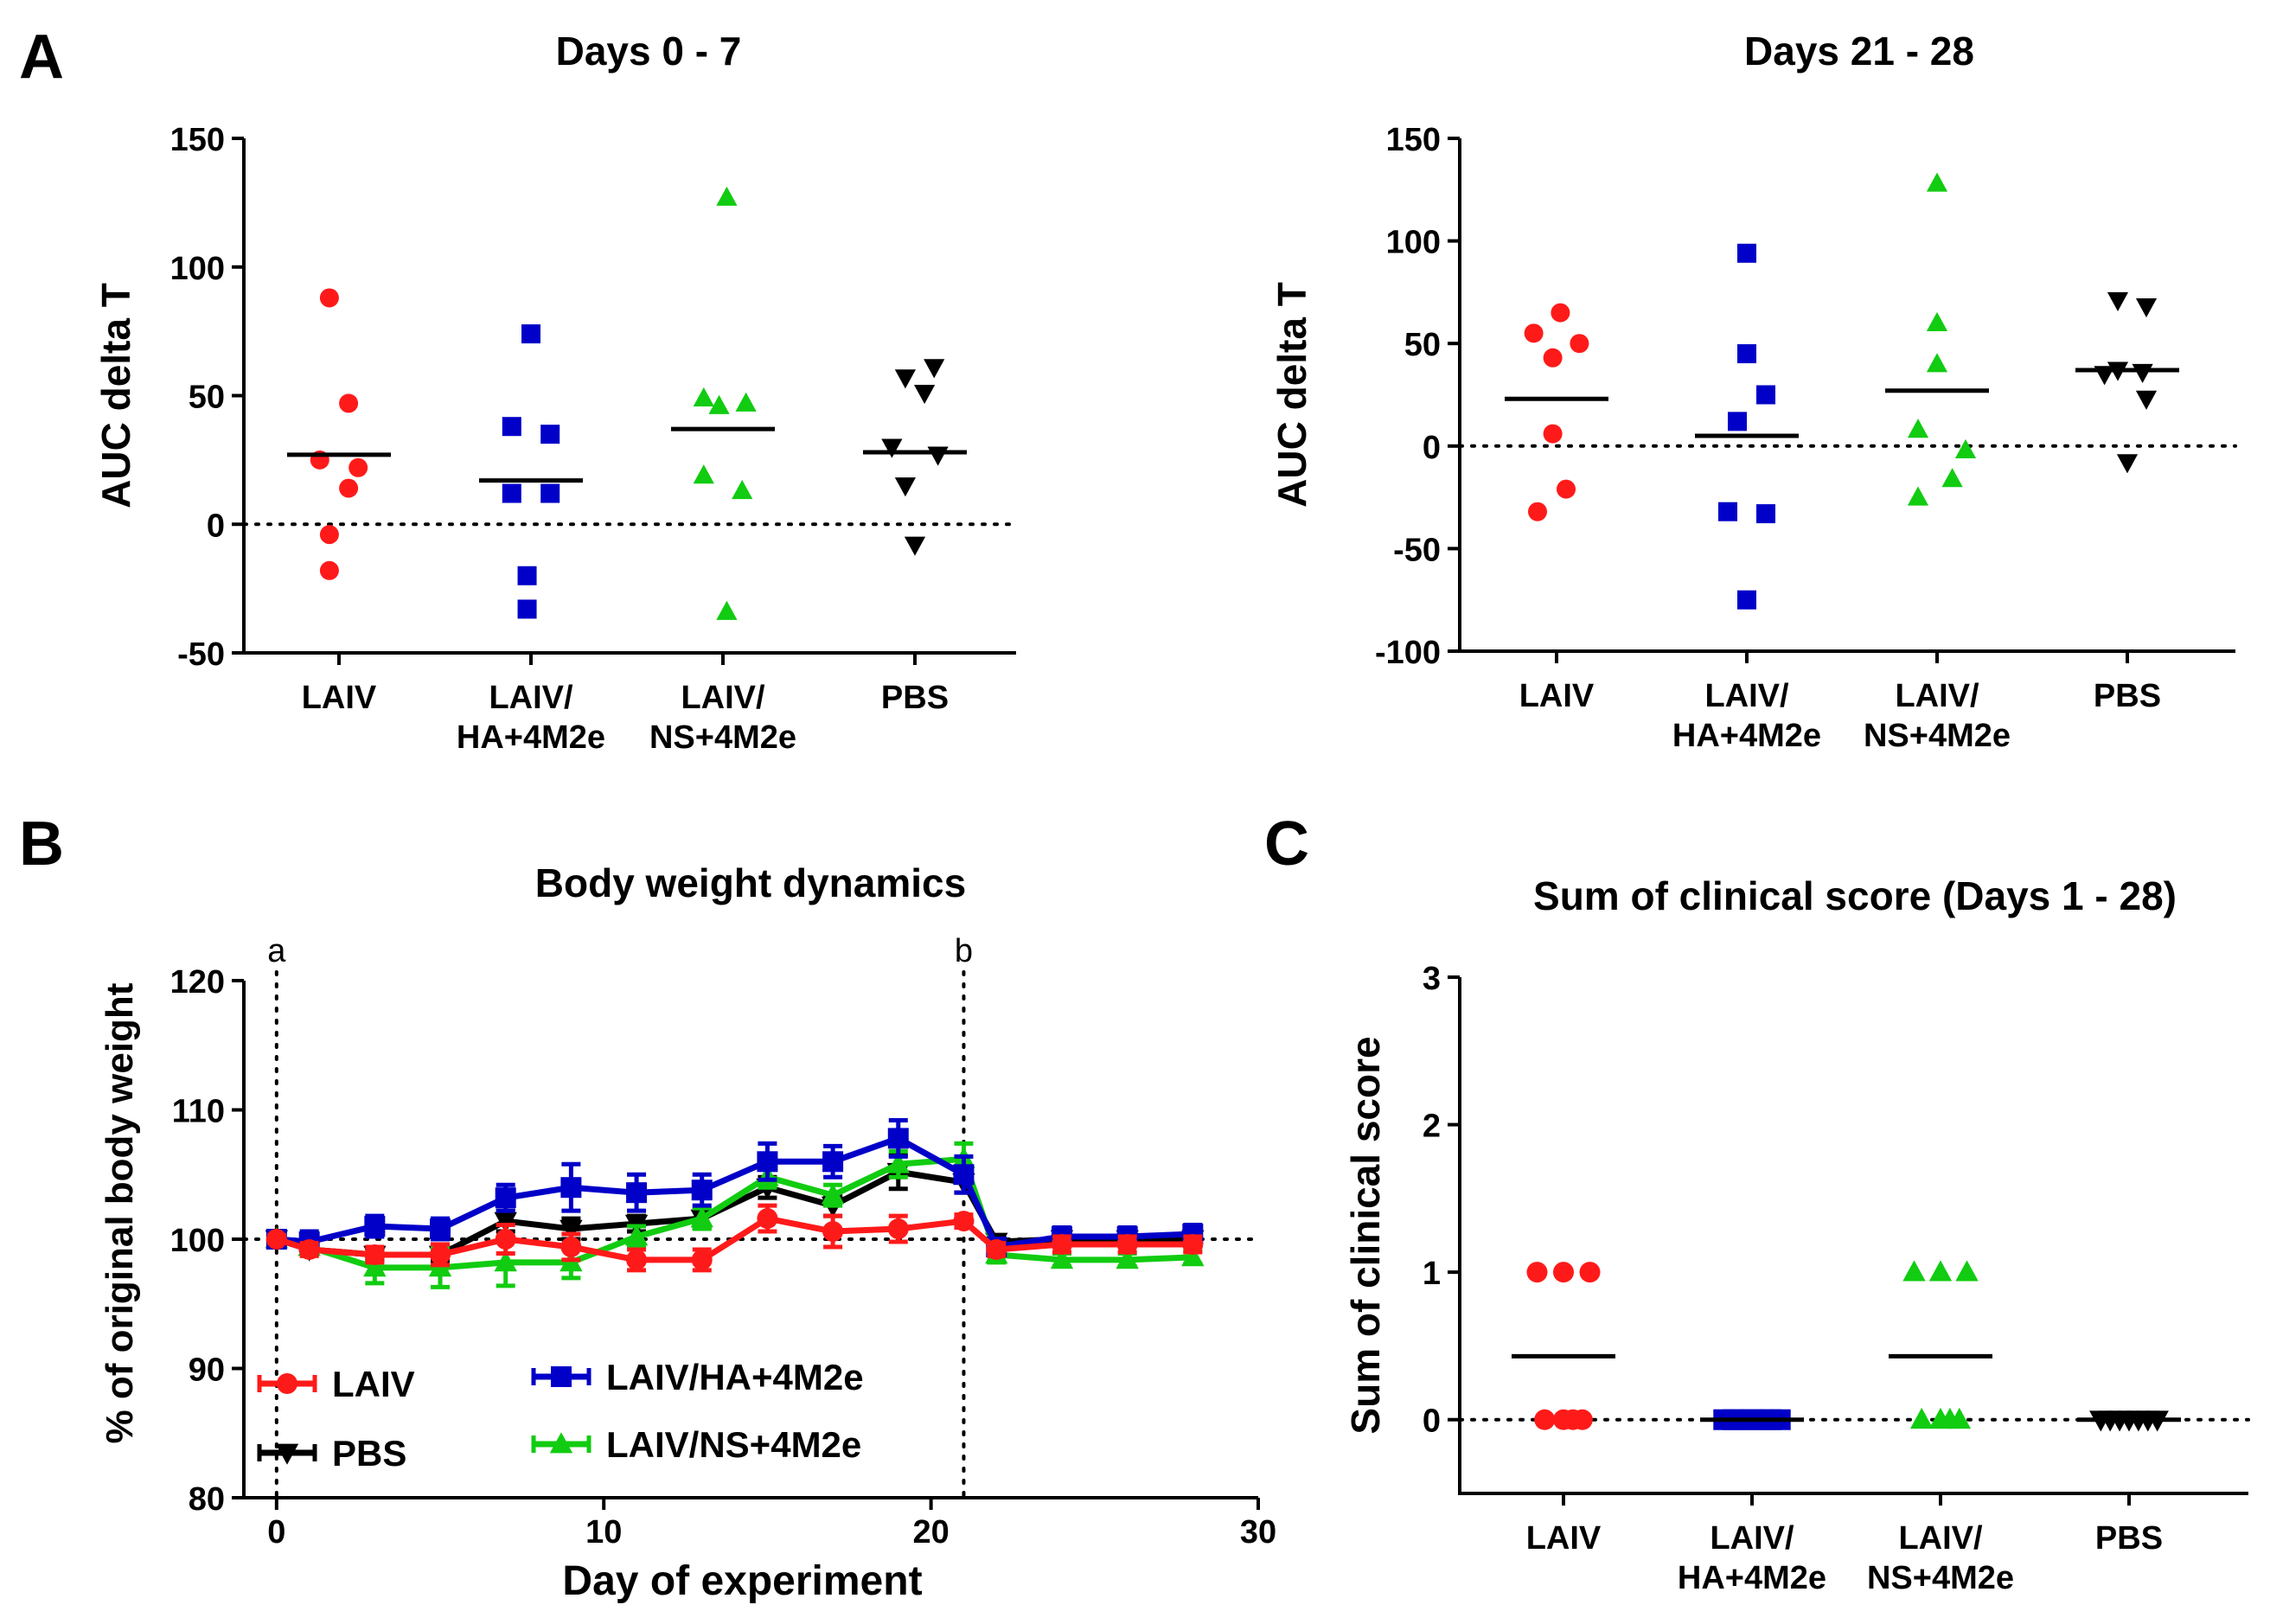 This screenshot has height=1624, width=2270. Describe the element at coordinates (276, 1532) in the screenshot. I see `x-tick-label: 0` at that location.